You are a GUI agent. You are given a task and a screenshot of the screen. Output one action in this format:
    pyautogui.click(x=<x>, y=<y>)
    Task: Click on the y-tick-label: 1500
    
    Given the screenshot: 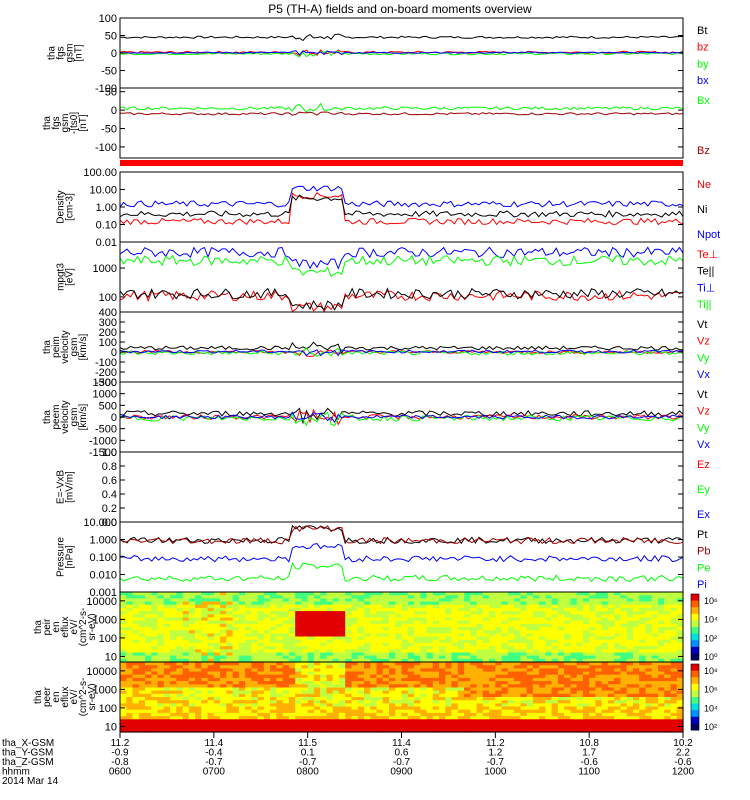 What is the action you would take?
    pyautogui.click(x=105, y=383)
    